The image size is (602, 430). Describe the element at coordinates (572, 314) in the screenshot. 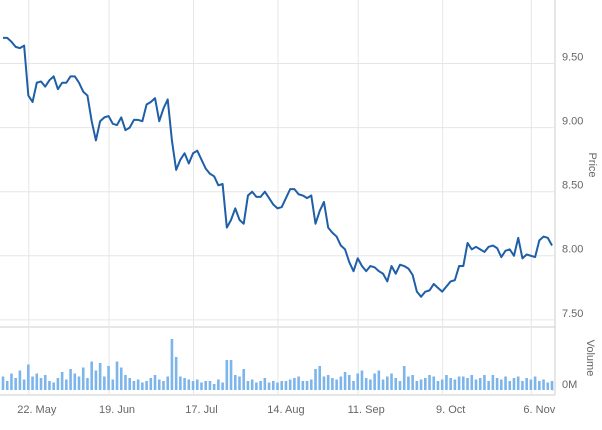

I see `y-tick-label: 7.50` at that location.